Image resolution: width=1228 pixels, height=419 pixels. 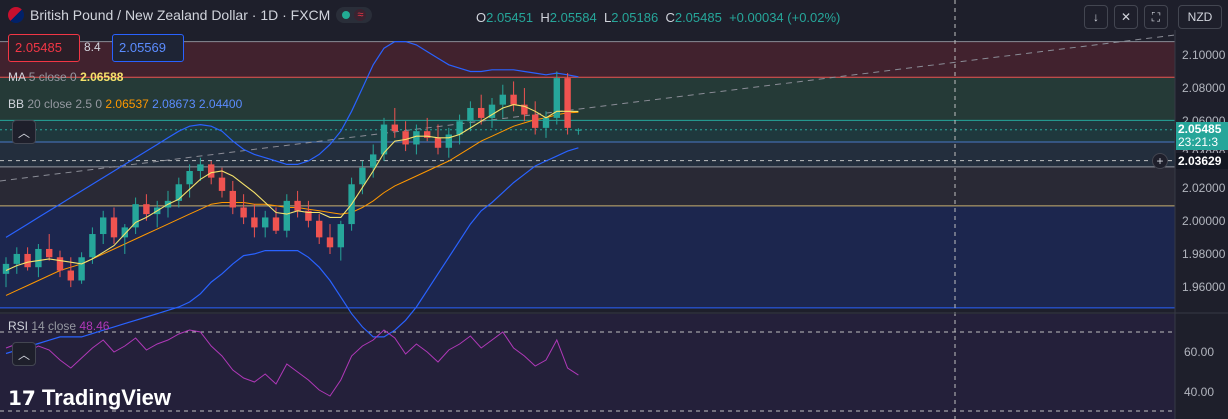 What do you see at coordinates (587, 186) in the screenshot?
I see `neutral-zone` at bounding box center [587, 186].